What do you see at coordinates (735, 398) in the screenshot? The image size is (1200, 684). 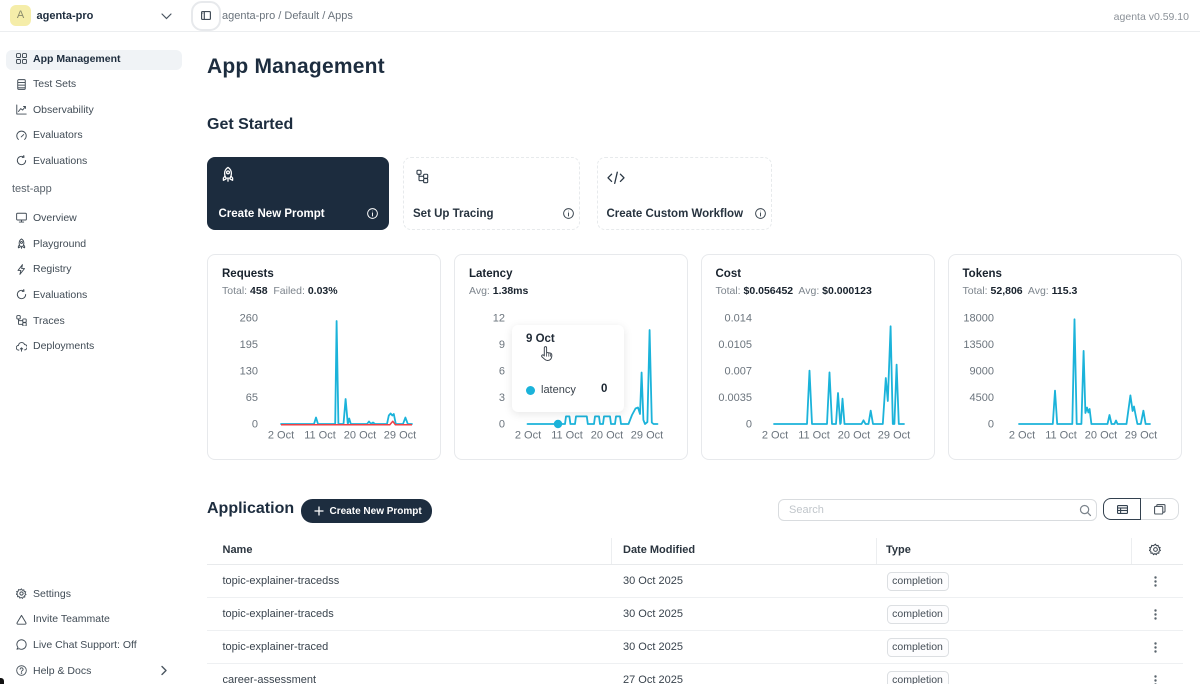 I see `svg-text: 0.0035` at bounding box center [735, 398].